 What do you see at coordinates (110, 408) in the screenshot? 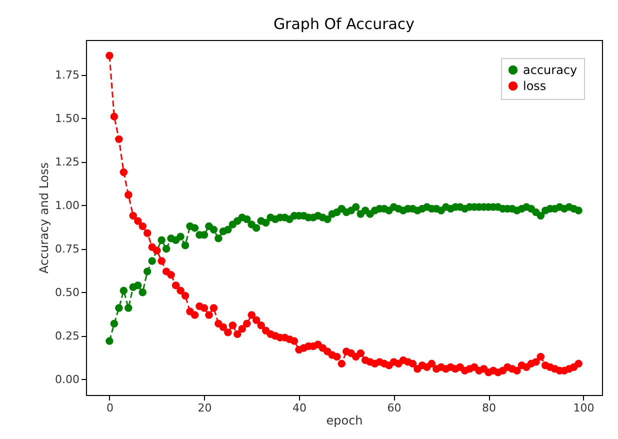
I see `x-tick-label: 0` at bounding box center [110, 408].